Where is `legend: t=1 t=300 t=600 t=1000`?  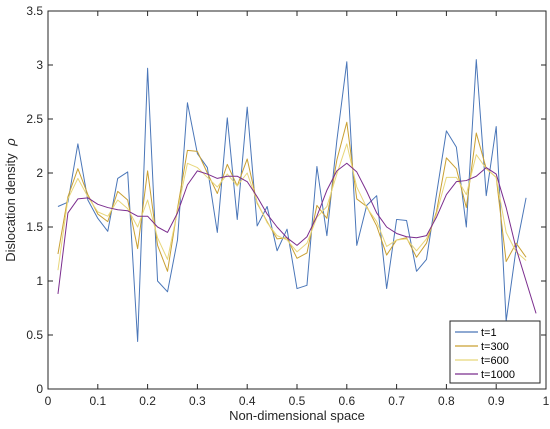
legend: t=1 t=300 t=600 t=1000 is located at coordinates (495, 352).